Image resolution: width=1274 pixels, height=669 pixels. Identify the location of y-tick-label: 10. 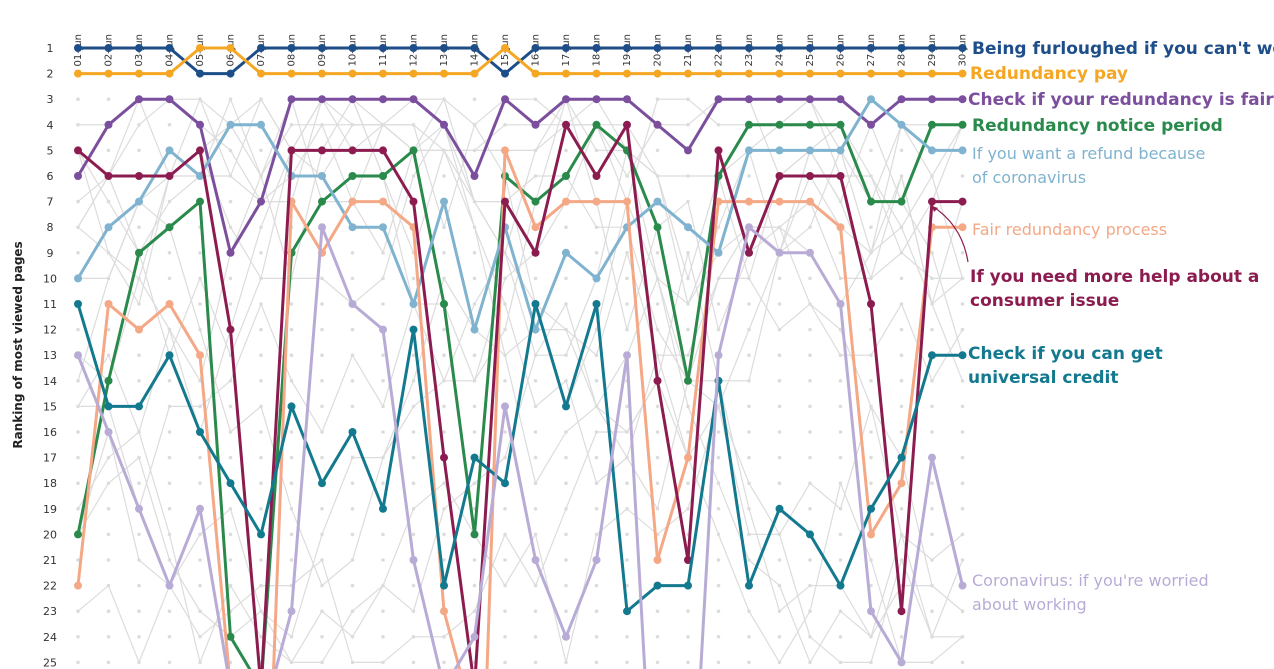
(50, 278).